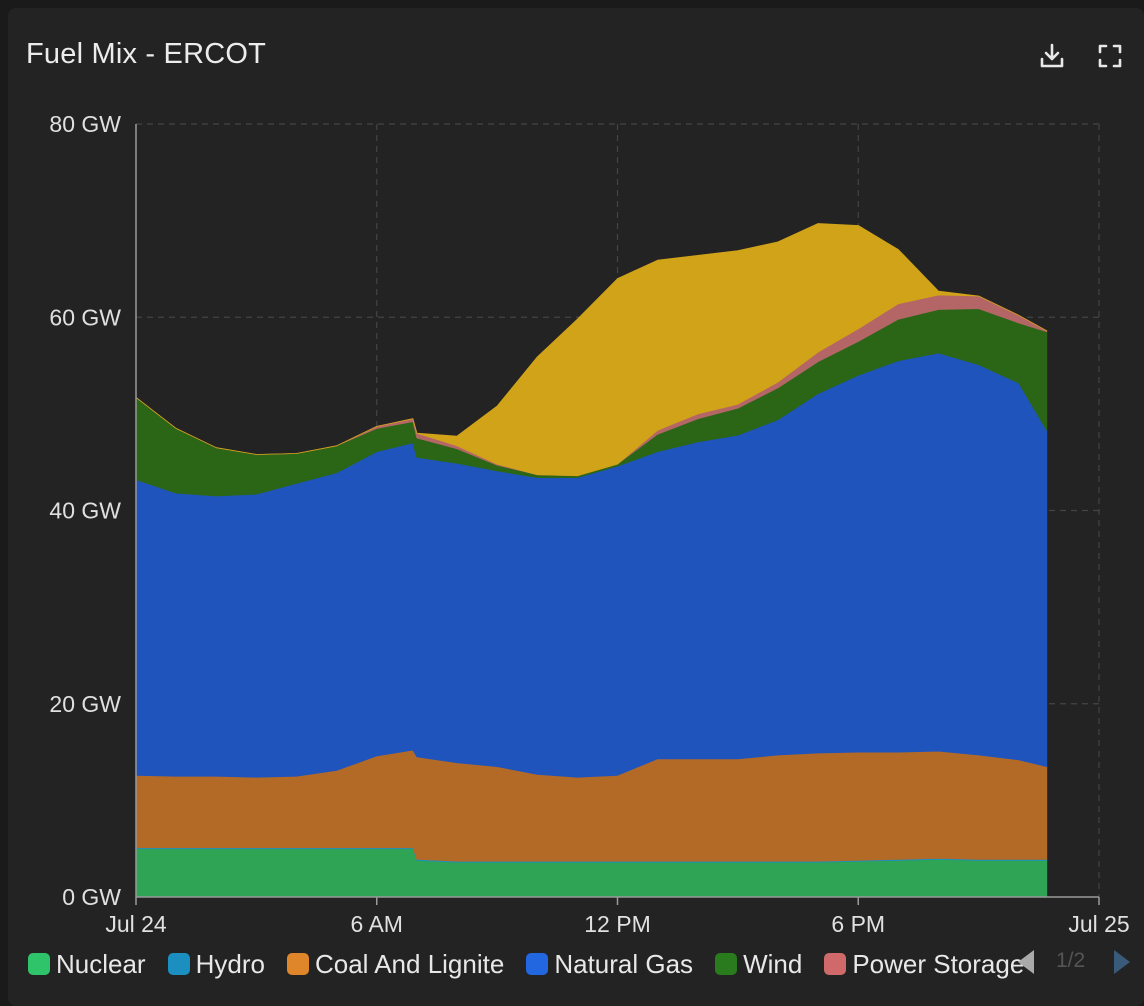 This screenshot has width=1144, height=1006. Describe the element at coordinates (1121, 962) in the screenshot. I see `legend-next-icon` at that location.